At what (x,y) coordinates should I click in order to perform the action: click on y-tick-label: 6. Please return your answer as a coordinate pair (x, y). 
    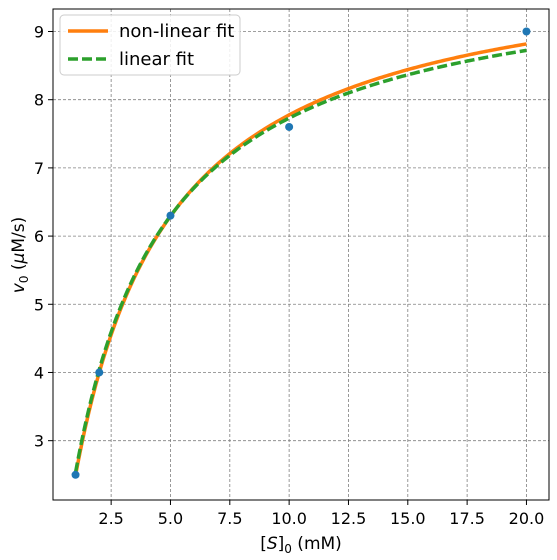
    Looking at the image, I should click on (39, 236).